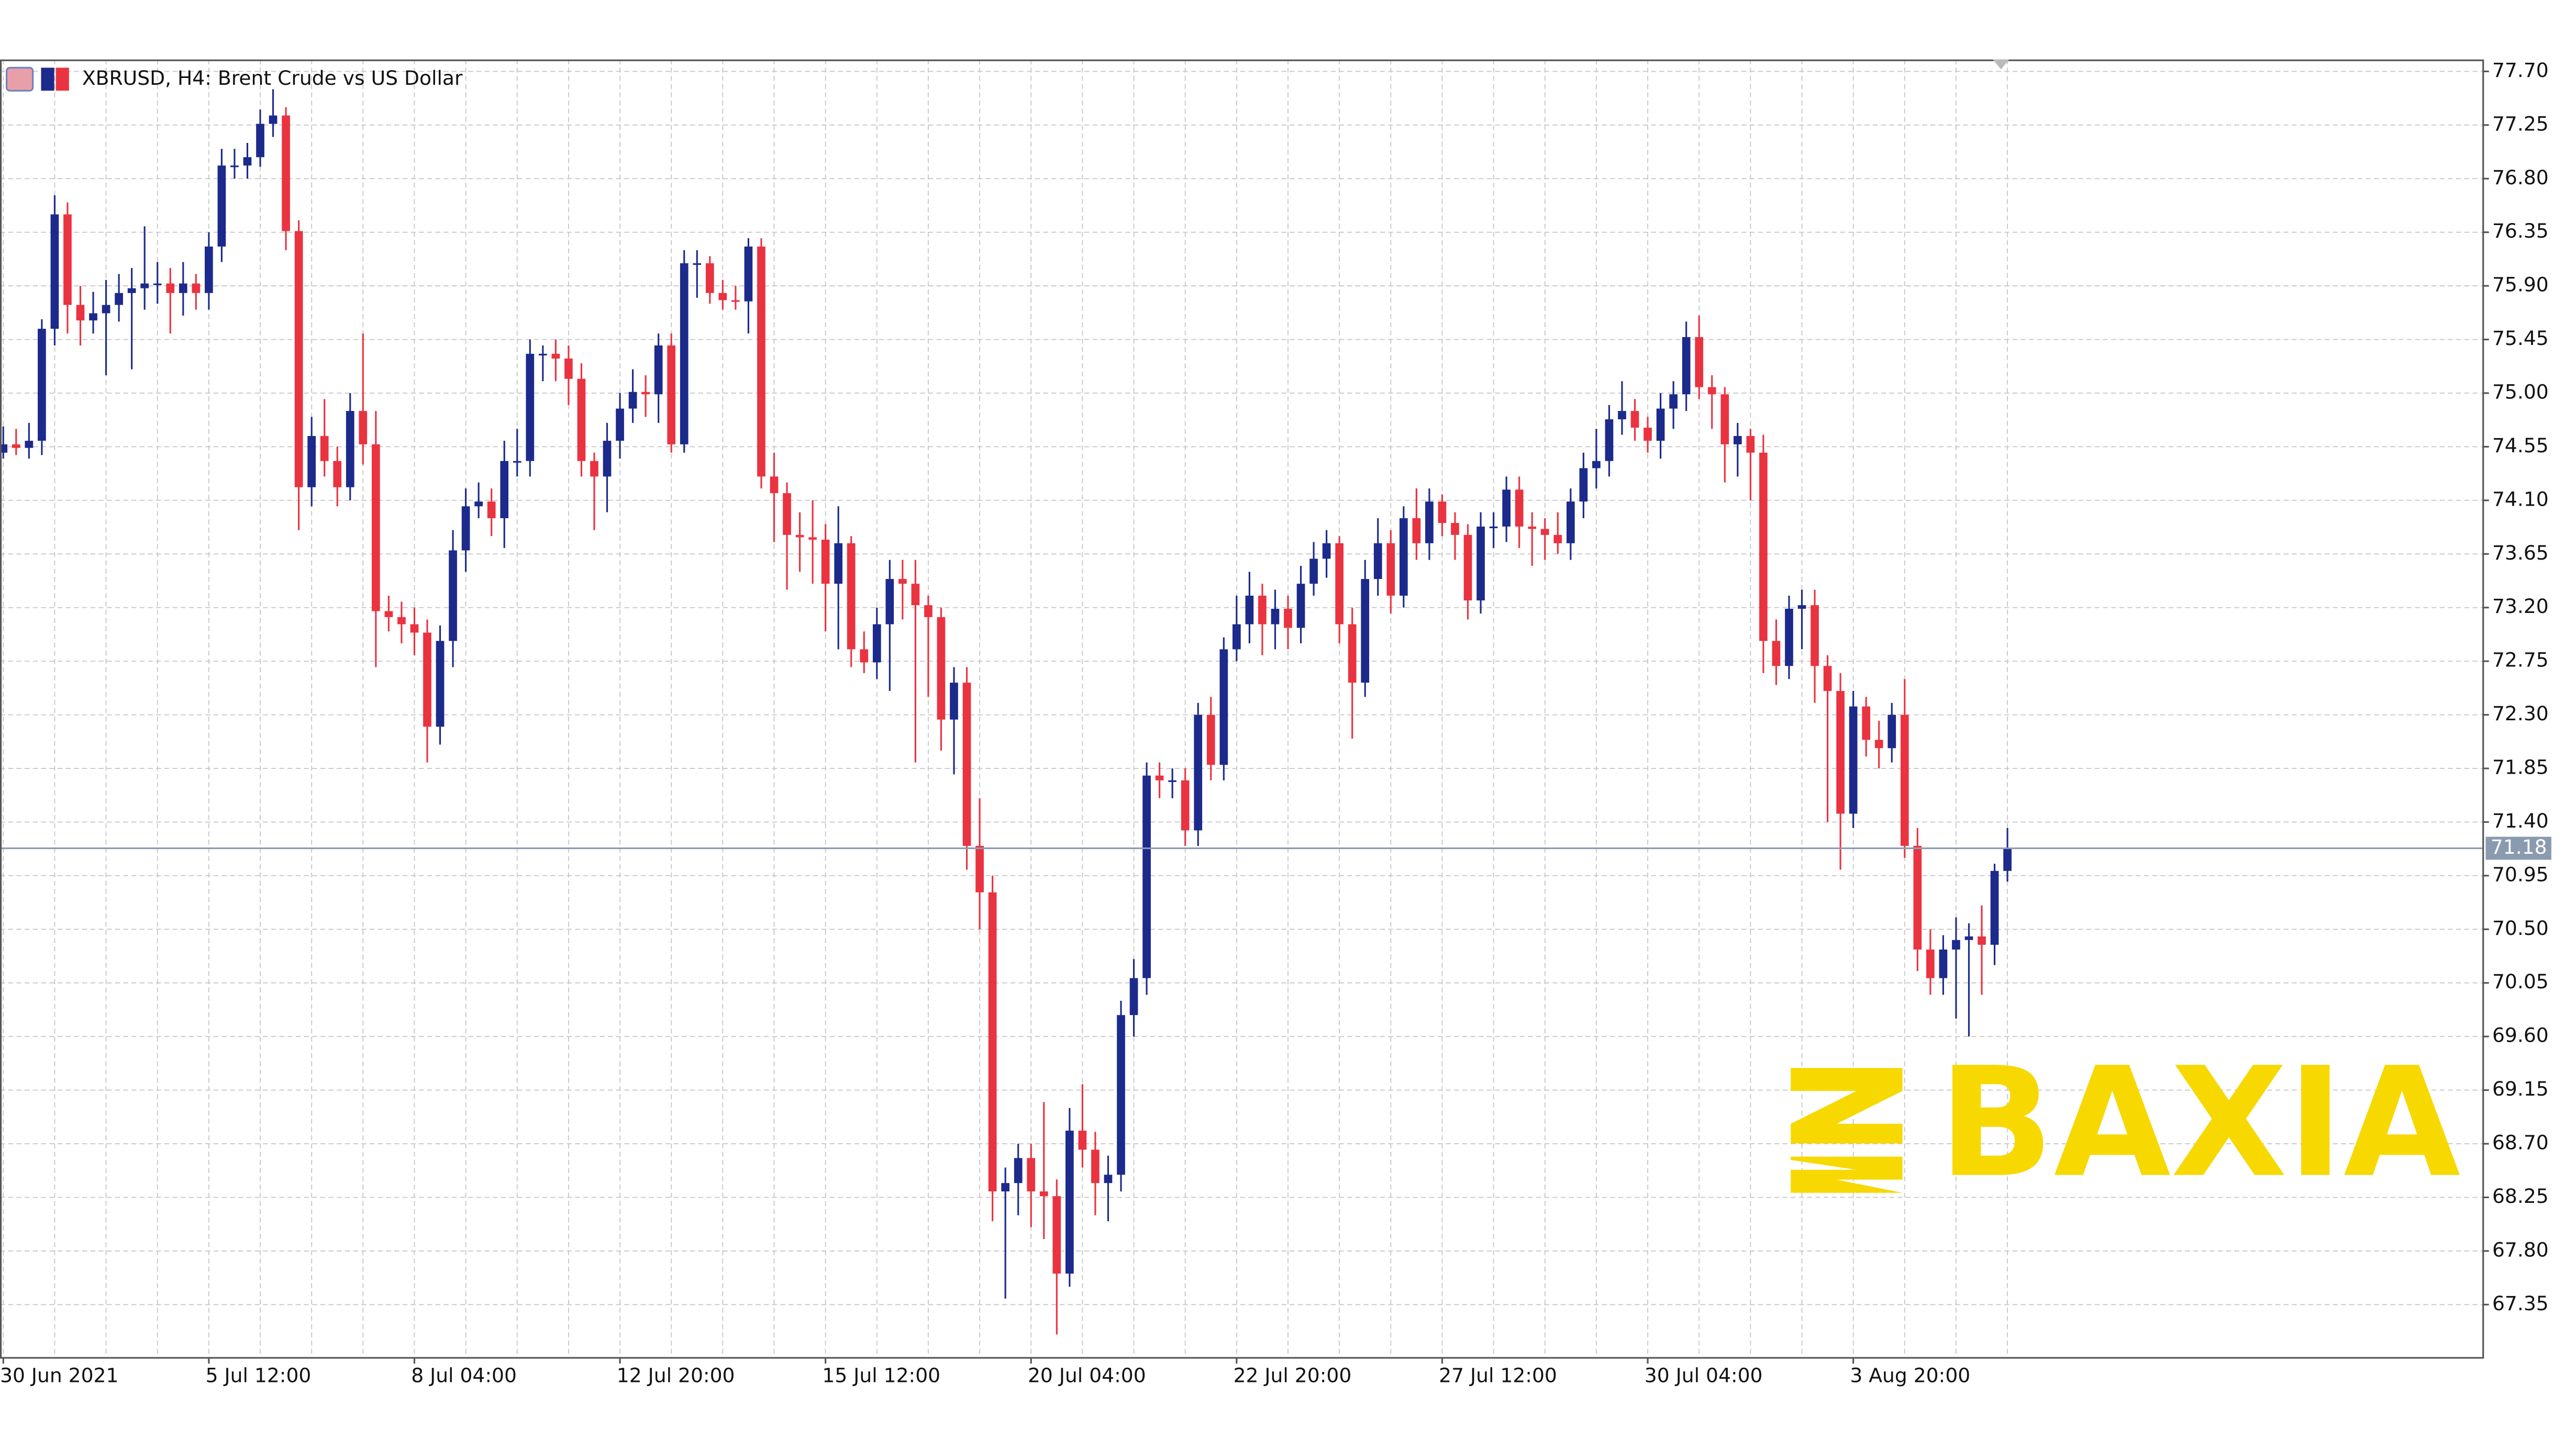 This screenshot has height=1451, width=2576. I want to click on y-tick-label: 68.25, so click(2520, 1197).